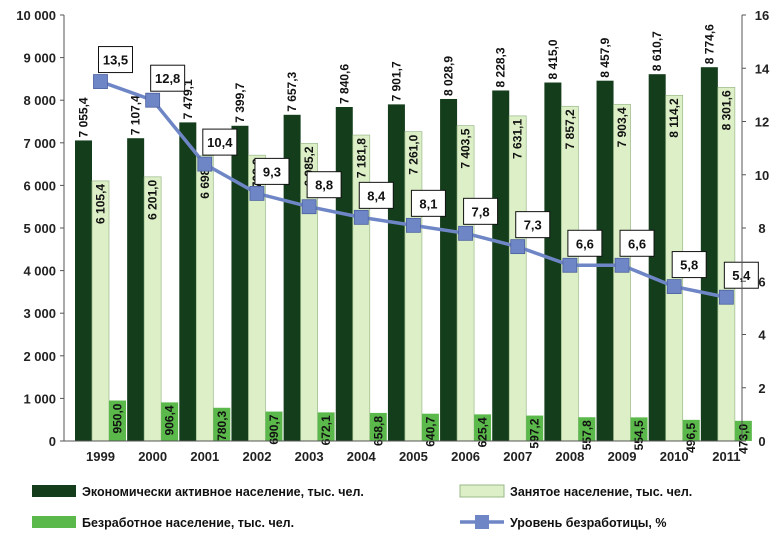 The image size is (780, 536). What do you see at coordinates (100, 81) in the screenshot?
I see `rate-marker-1999` at bounding box center [100, 81].